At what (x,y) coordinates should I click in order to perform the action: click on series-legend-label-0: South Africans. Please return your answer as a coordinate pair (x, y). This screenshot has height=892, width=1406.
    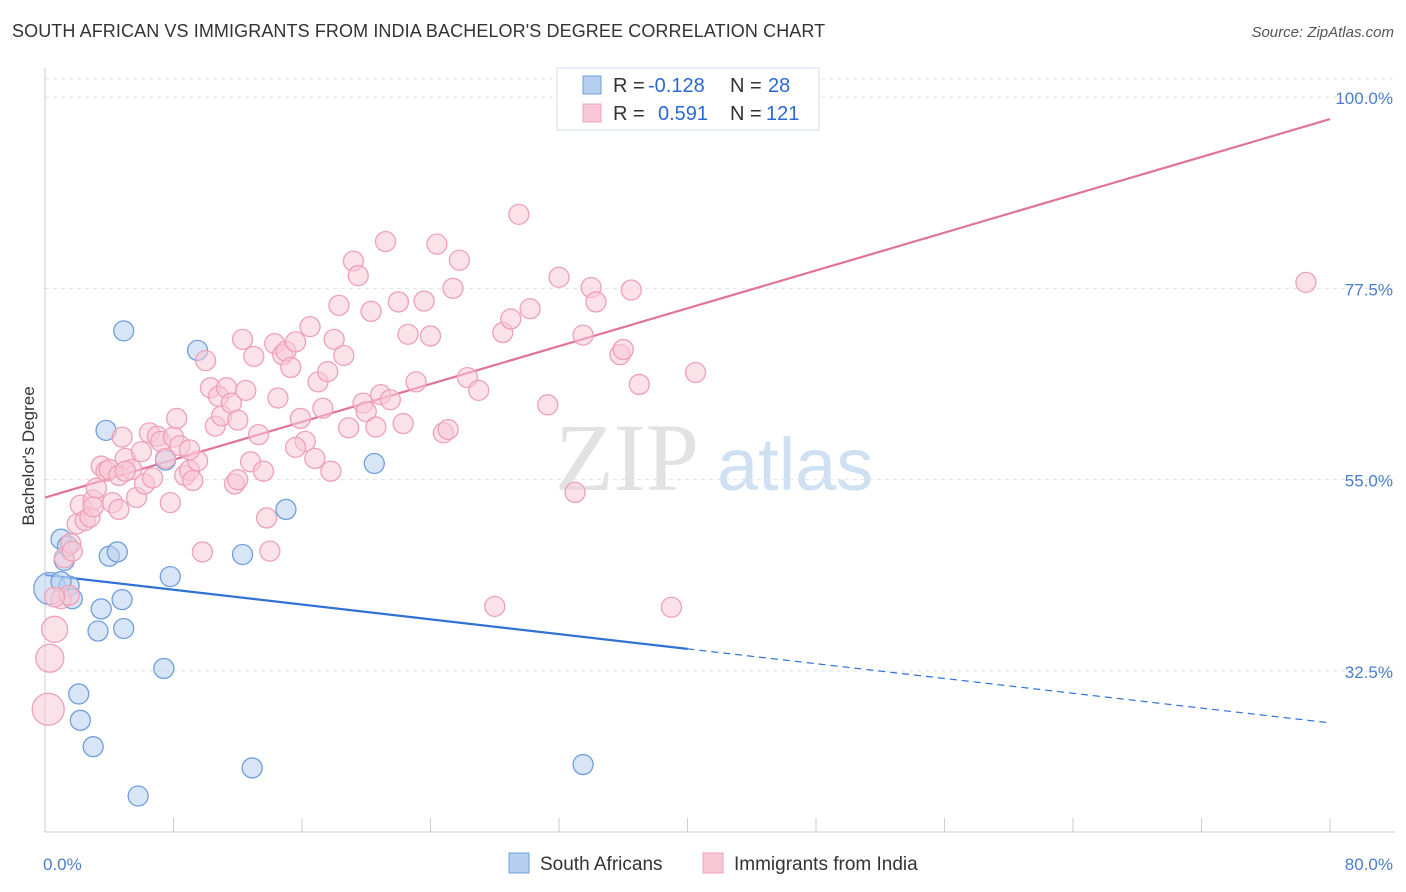
    Looking at the image, I should click on (601, 864).